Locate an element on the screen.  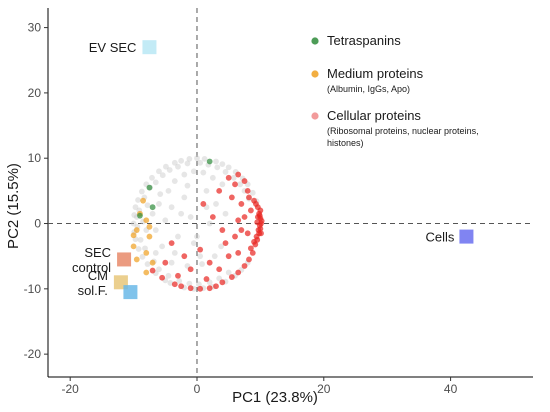
sample-label: control is located at coordinates (91, 267).